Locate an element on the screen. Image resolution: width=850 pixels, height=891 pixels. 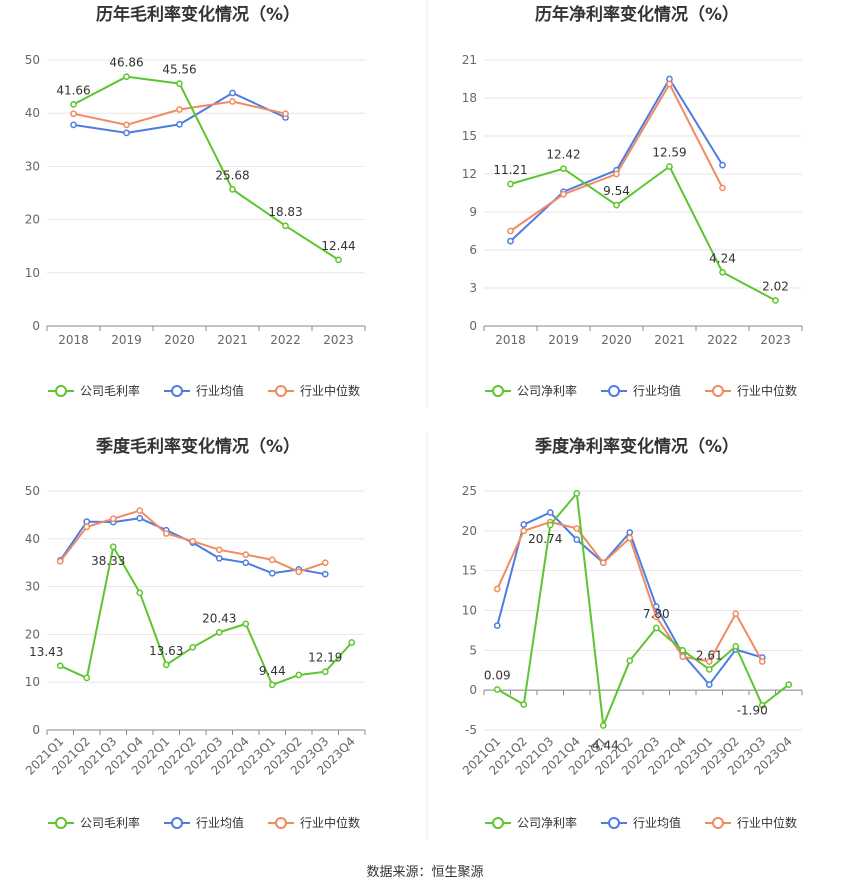
source-label: 数据来源：恒生聚源 is located at coordinates (424, 872).